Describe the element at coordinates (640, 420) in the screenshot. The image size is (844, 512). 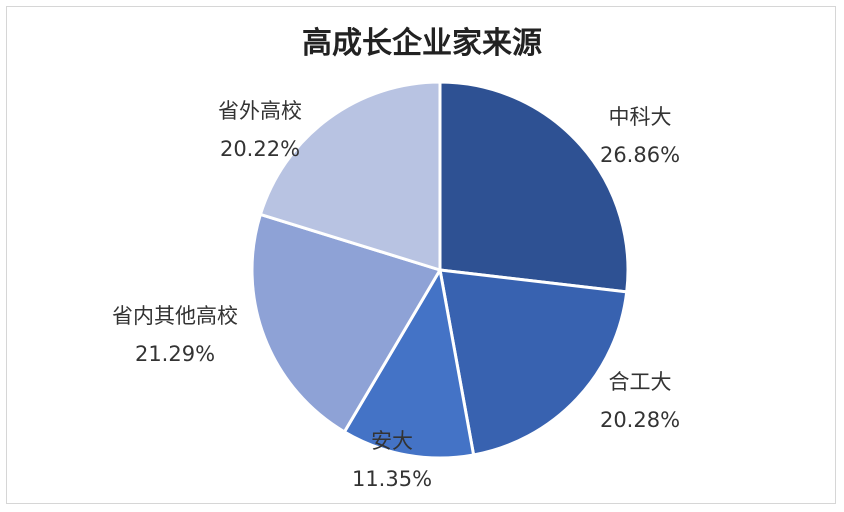
I see `slice-value-2: 20.28%` at that location.